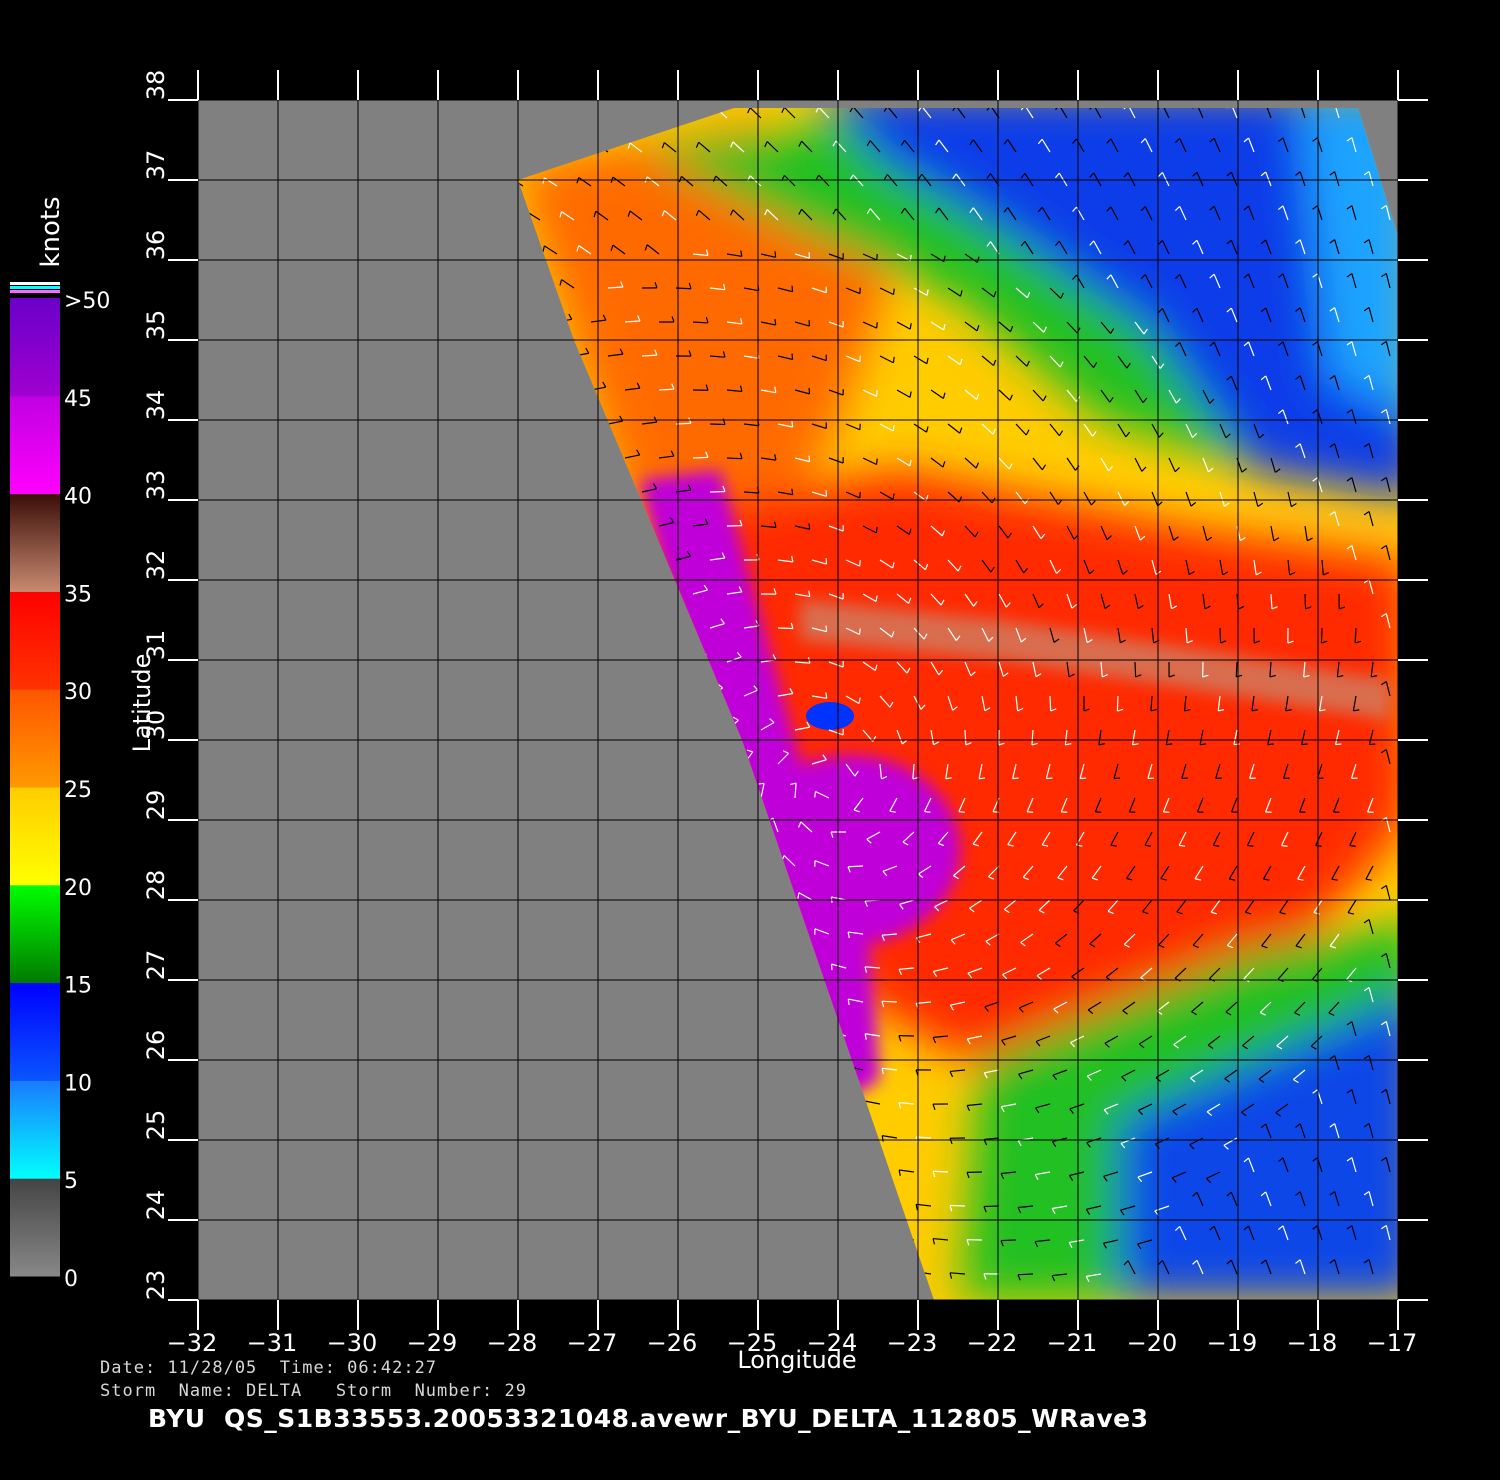 This screenshot has width=1500, height=1480. What do you see at coordinates (142, 703) in the screenshot?
I see `y-axis-label: Latitude` at bounding box center [142, 703].